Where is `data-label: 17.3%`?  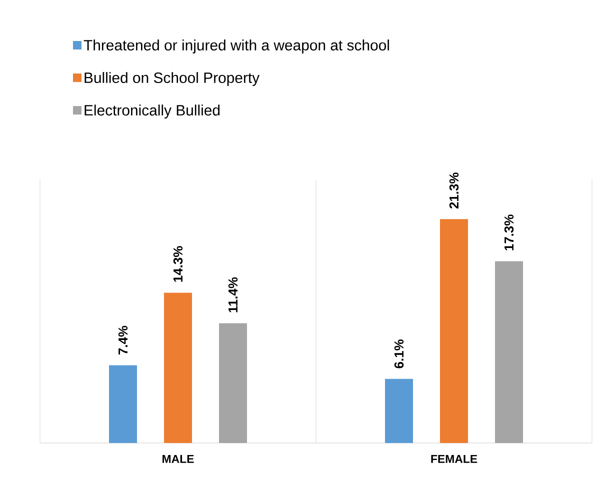
data-label: 17.3% is located at coordinates (509, 232).